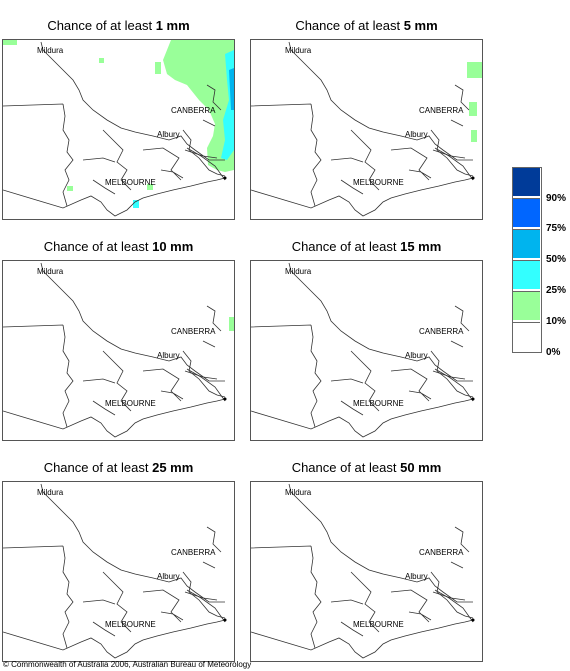 The image size is (570, 671). Describe the element at coordinates (421, 246) in the screenshot. I see `panel-title-amount: 15 mm` at that location.